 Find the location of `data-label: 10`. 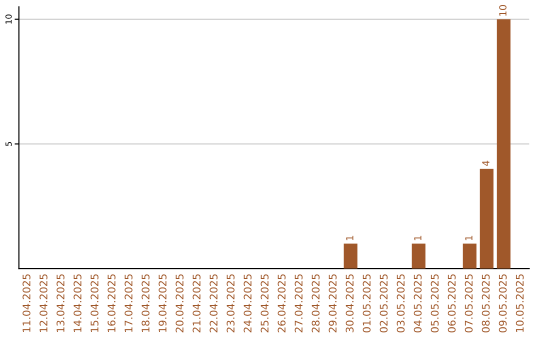

data-label: 10 is located at coordinates (503, 10).